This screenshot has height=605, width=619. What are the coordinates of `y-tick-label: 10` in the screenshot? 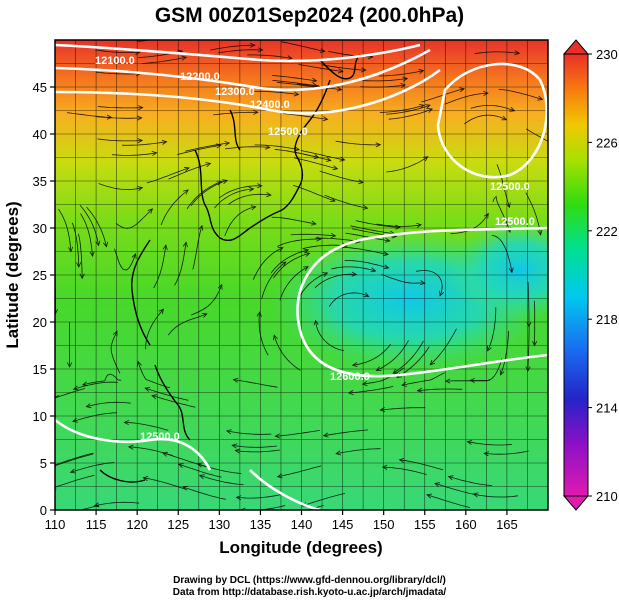 It's located at (40, 416).